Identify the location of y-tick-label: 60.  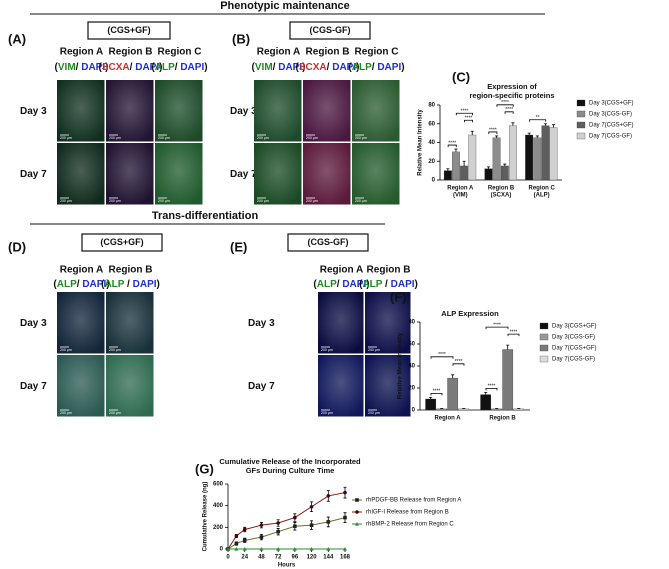
(411, 345).